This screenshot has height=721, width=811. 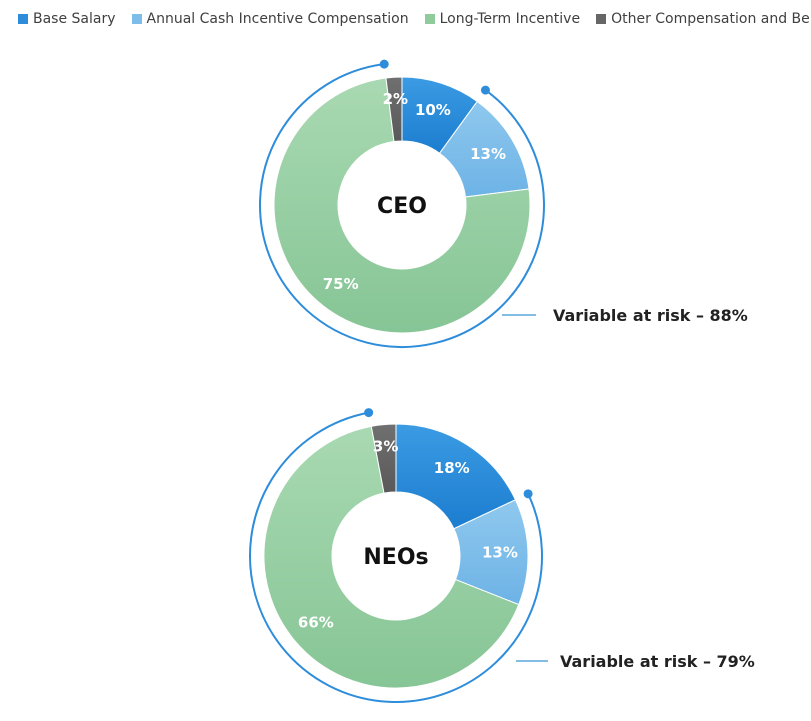 I want to click on slice-label: 18%, so click(x=452, y=468).